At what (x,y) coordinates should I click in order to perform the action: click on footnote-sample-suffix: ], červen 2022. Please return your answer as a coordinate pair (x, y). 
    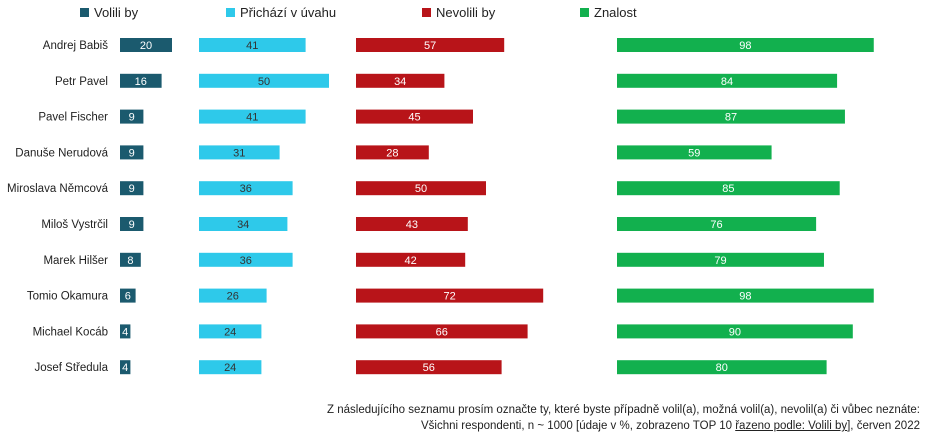
    Looking at the image, I should click on (883, 426).